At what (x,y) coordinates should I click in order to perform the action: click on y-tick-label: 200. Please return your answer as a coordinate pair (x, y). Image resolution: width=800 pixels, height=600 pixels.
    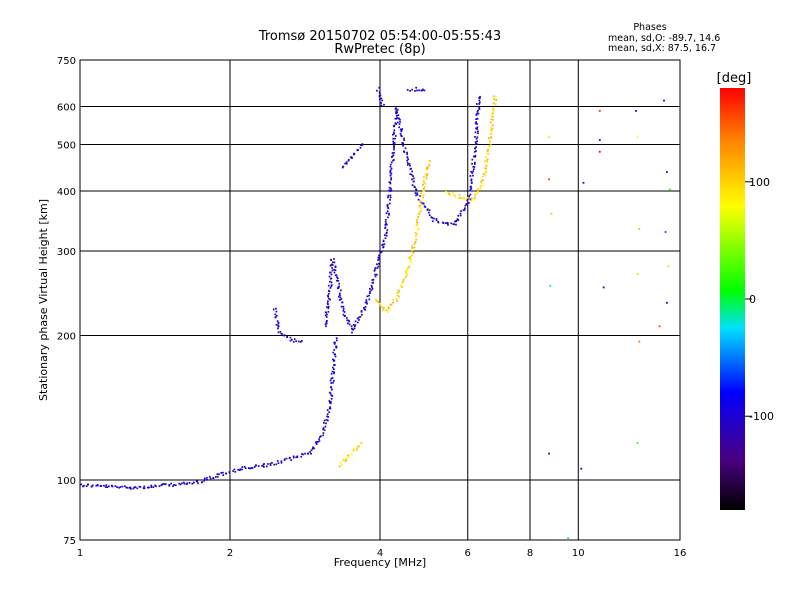
    Looking at the image, I should click on (66, 337).